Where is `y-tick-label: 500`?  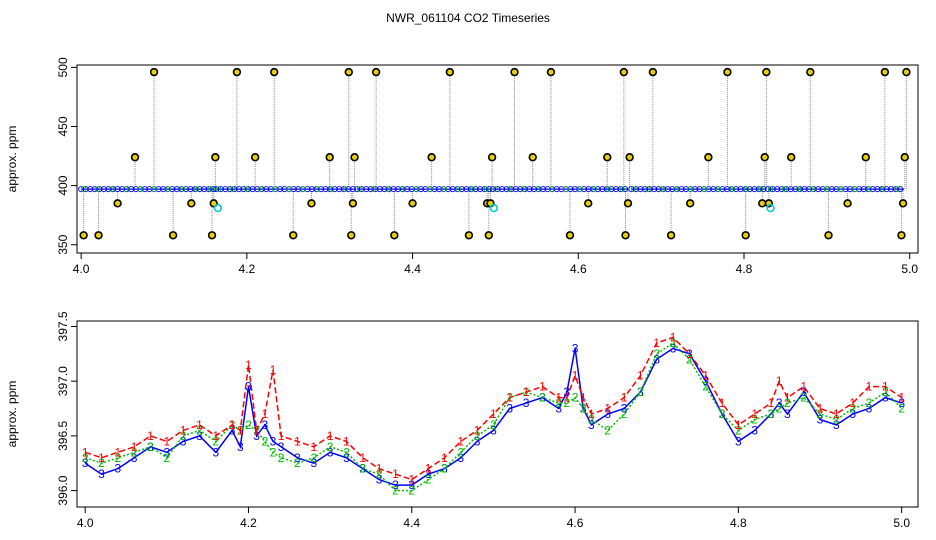 y-tick-label: 500 is located at coordinates (63, 67).